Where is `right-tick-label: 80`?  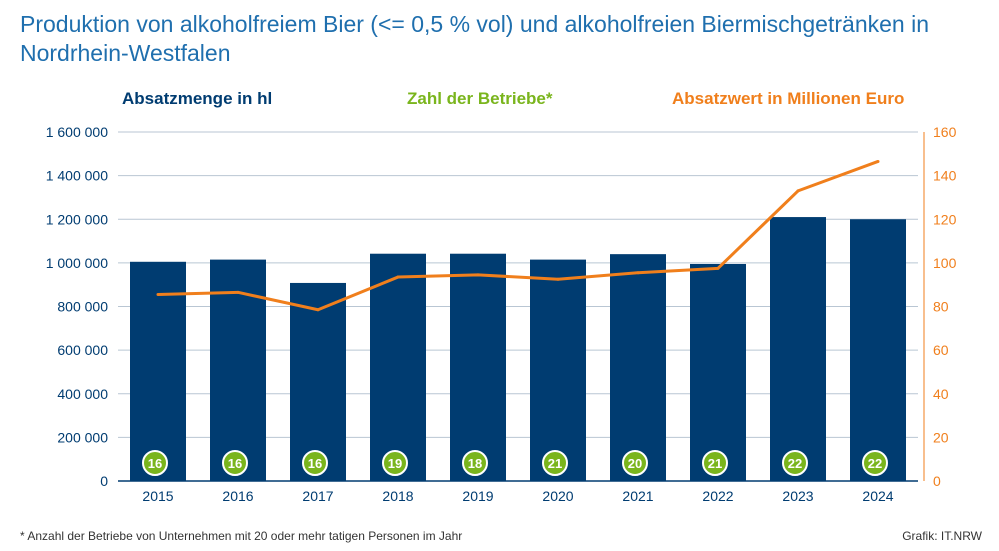
right-tick-label: 80 is located at coordinates (941, 307).